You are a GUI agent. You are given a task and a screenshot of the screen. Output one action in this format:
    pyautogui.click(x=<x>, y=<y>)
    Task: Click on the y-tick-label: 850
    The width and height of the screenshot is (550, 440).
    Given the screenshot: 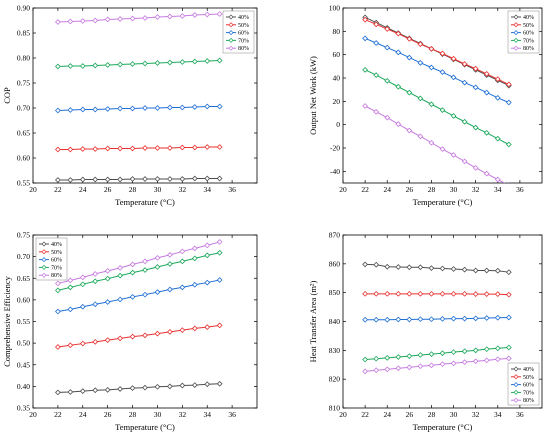 What is the action you would take?
    pyautogui.click(x=335, y=292)
    